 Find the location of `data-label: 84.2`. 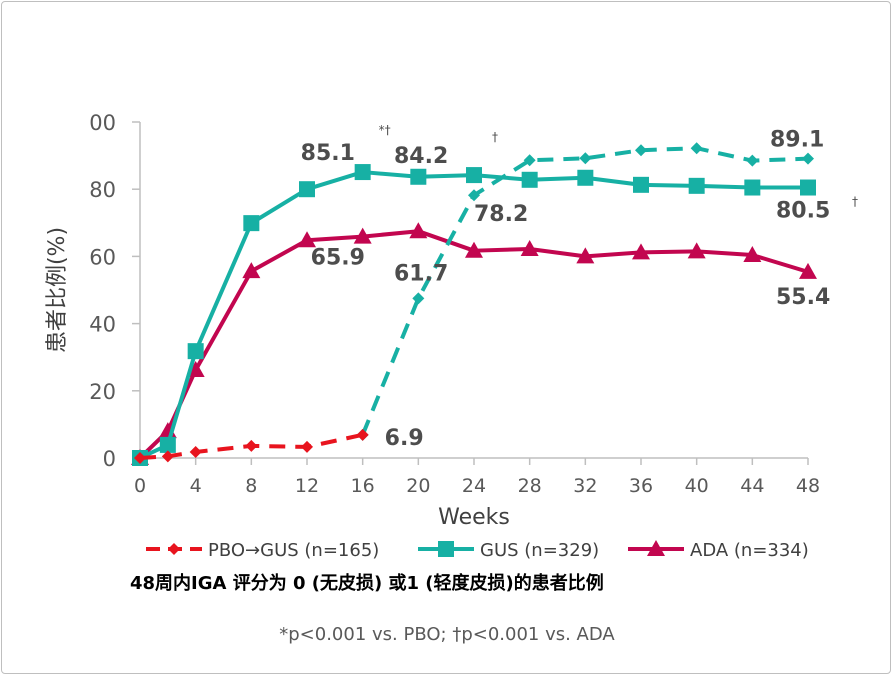

data-label: 84.2 is located at coordinates (421, 156).